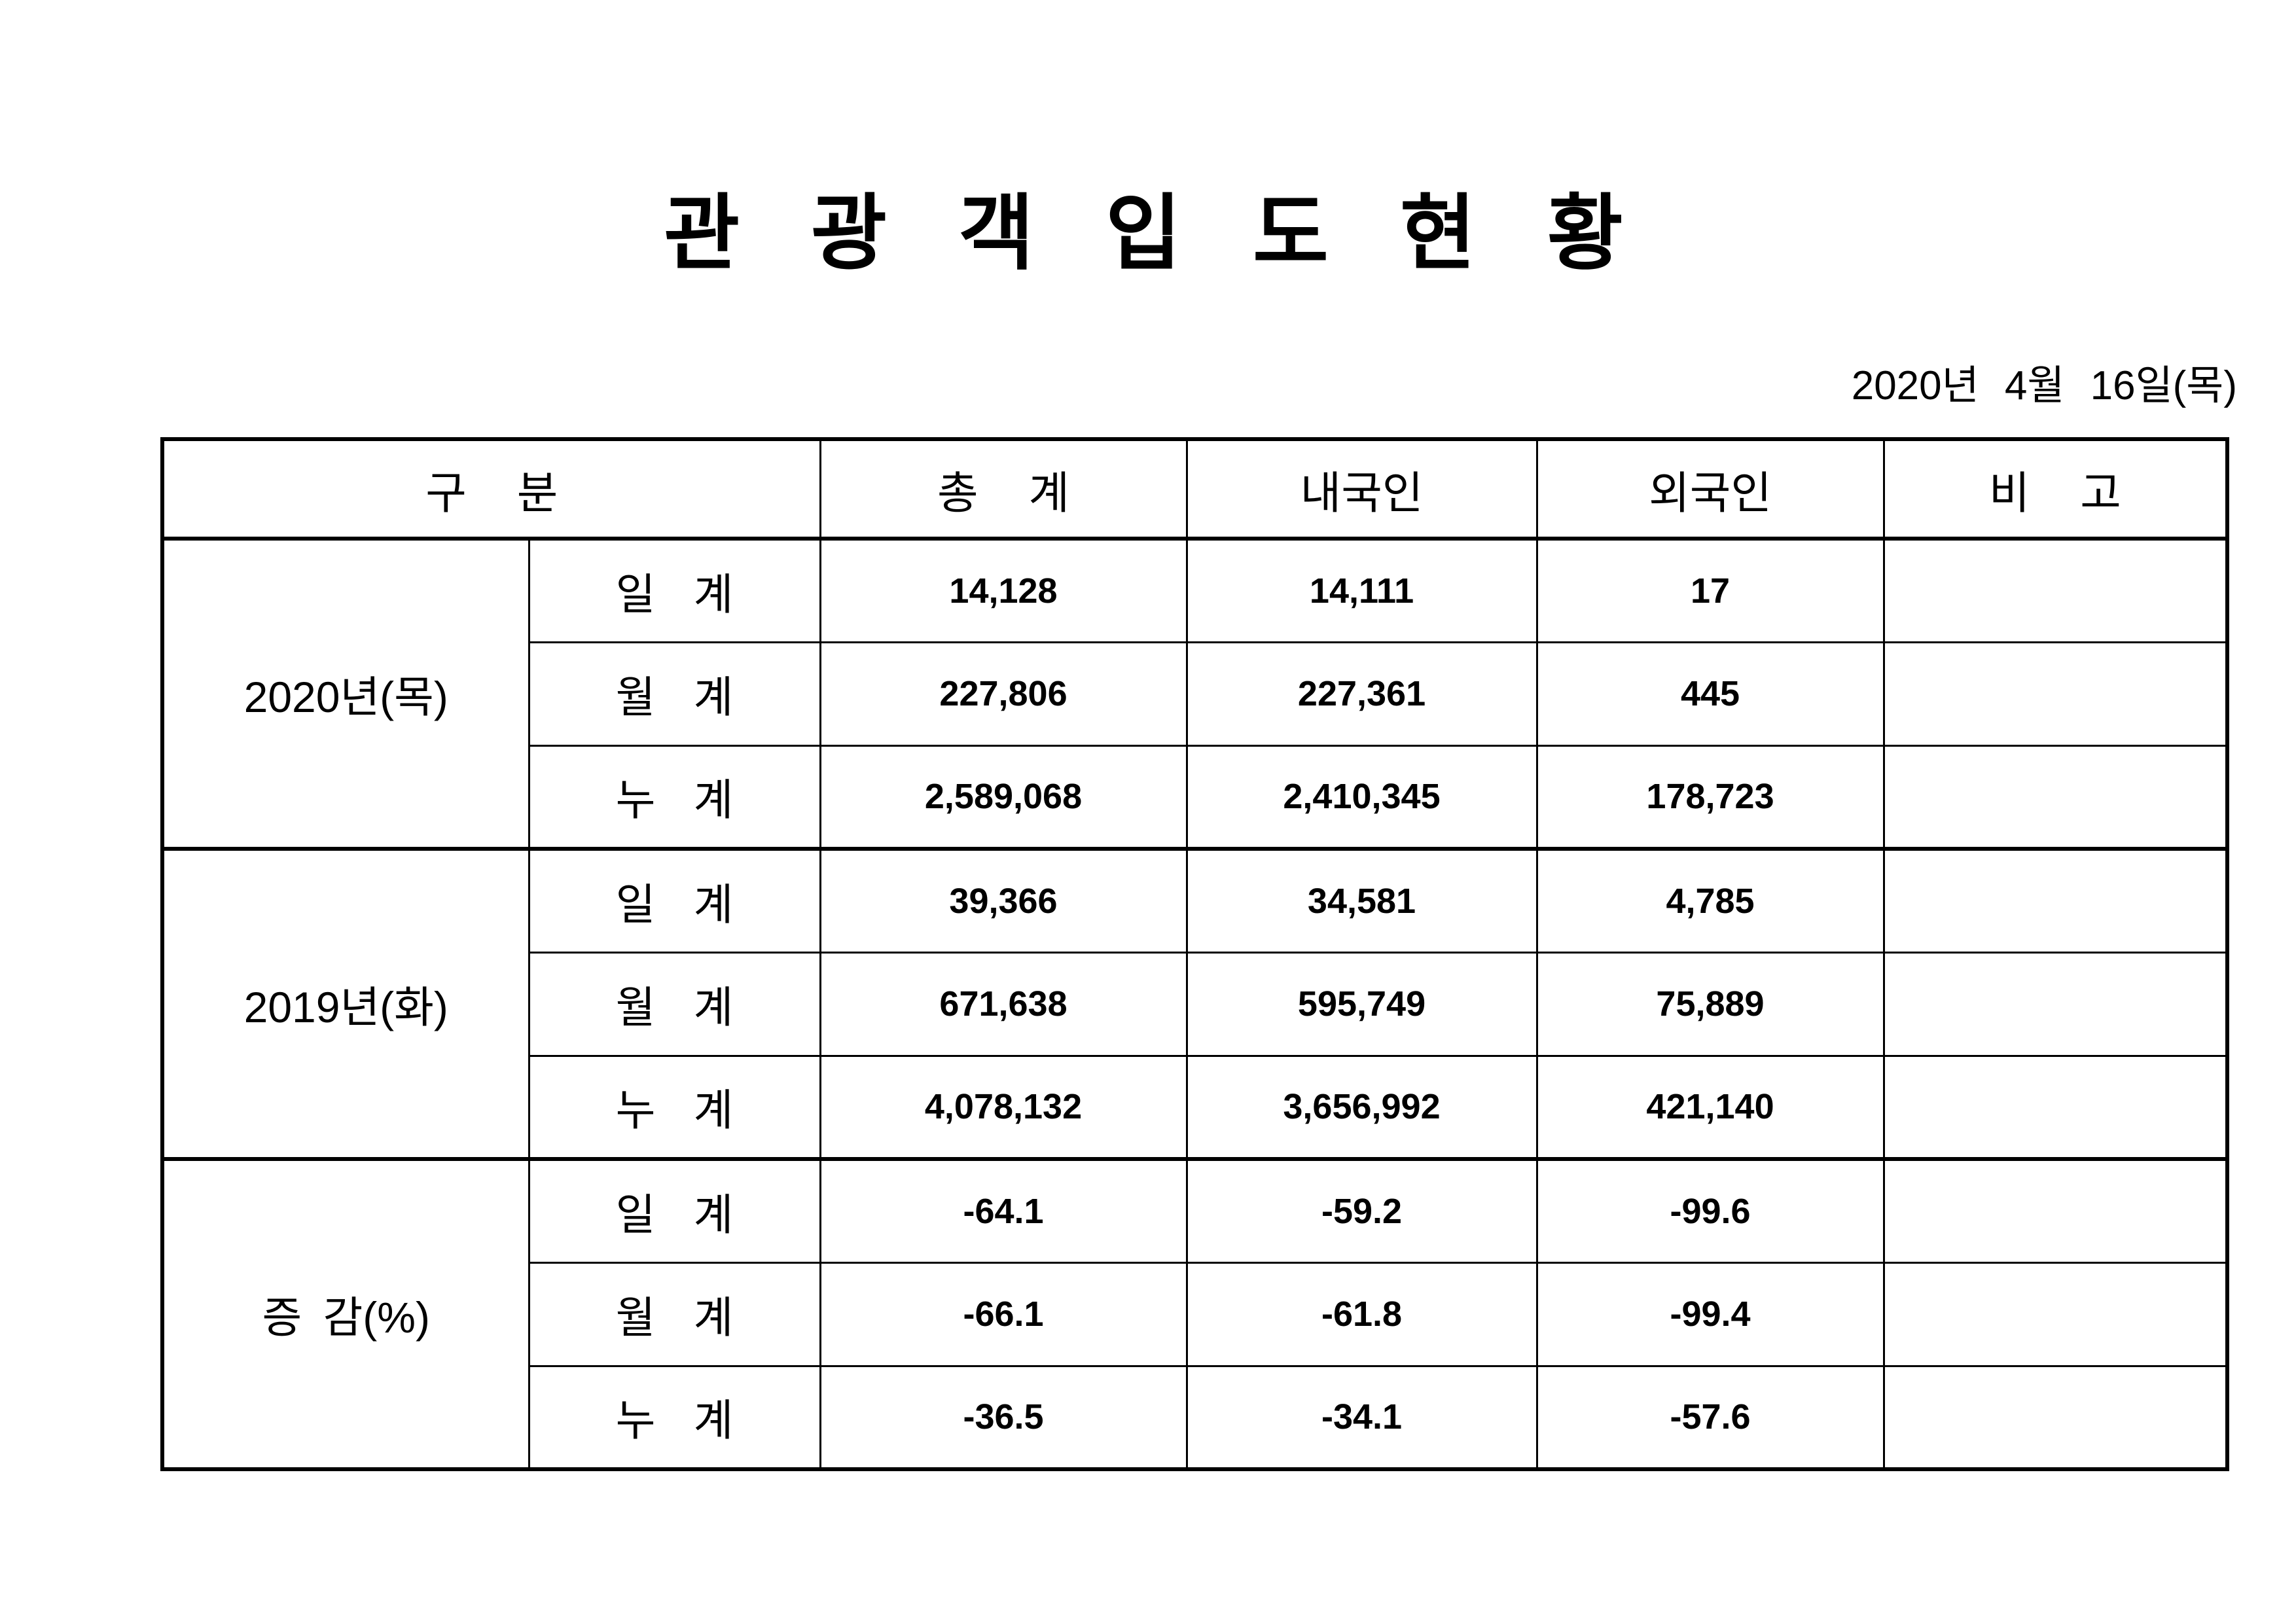  I want to click on table-row: 누 계 4,078,132 3,656,992 421,140, so click(1195, 1107).